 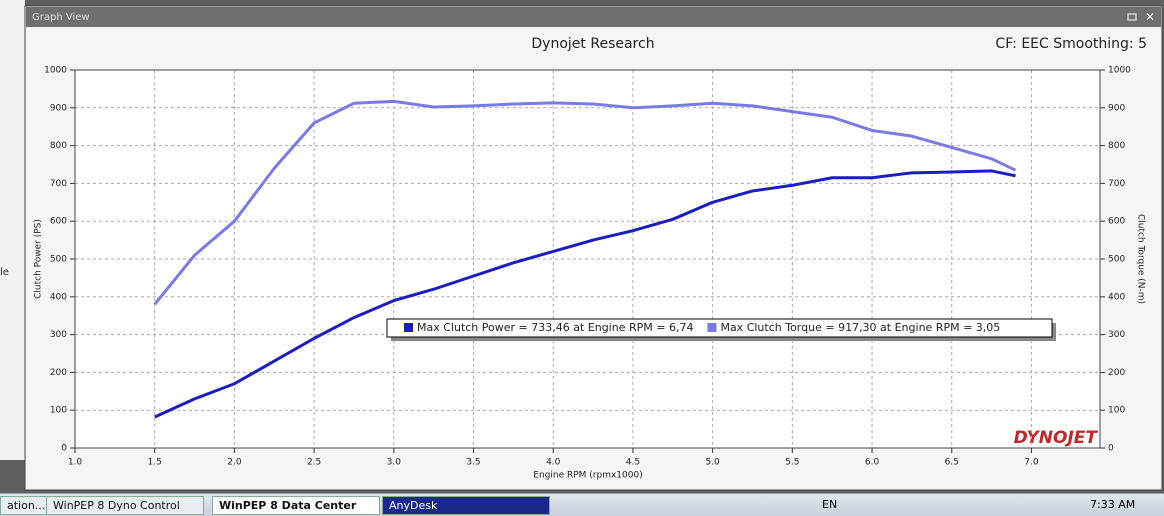 What do you see at coordinates (1111, 449) in the screenshot?
I see `y2-tick-label: 0` at bounding box center [1111, 449].